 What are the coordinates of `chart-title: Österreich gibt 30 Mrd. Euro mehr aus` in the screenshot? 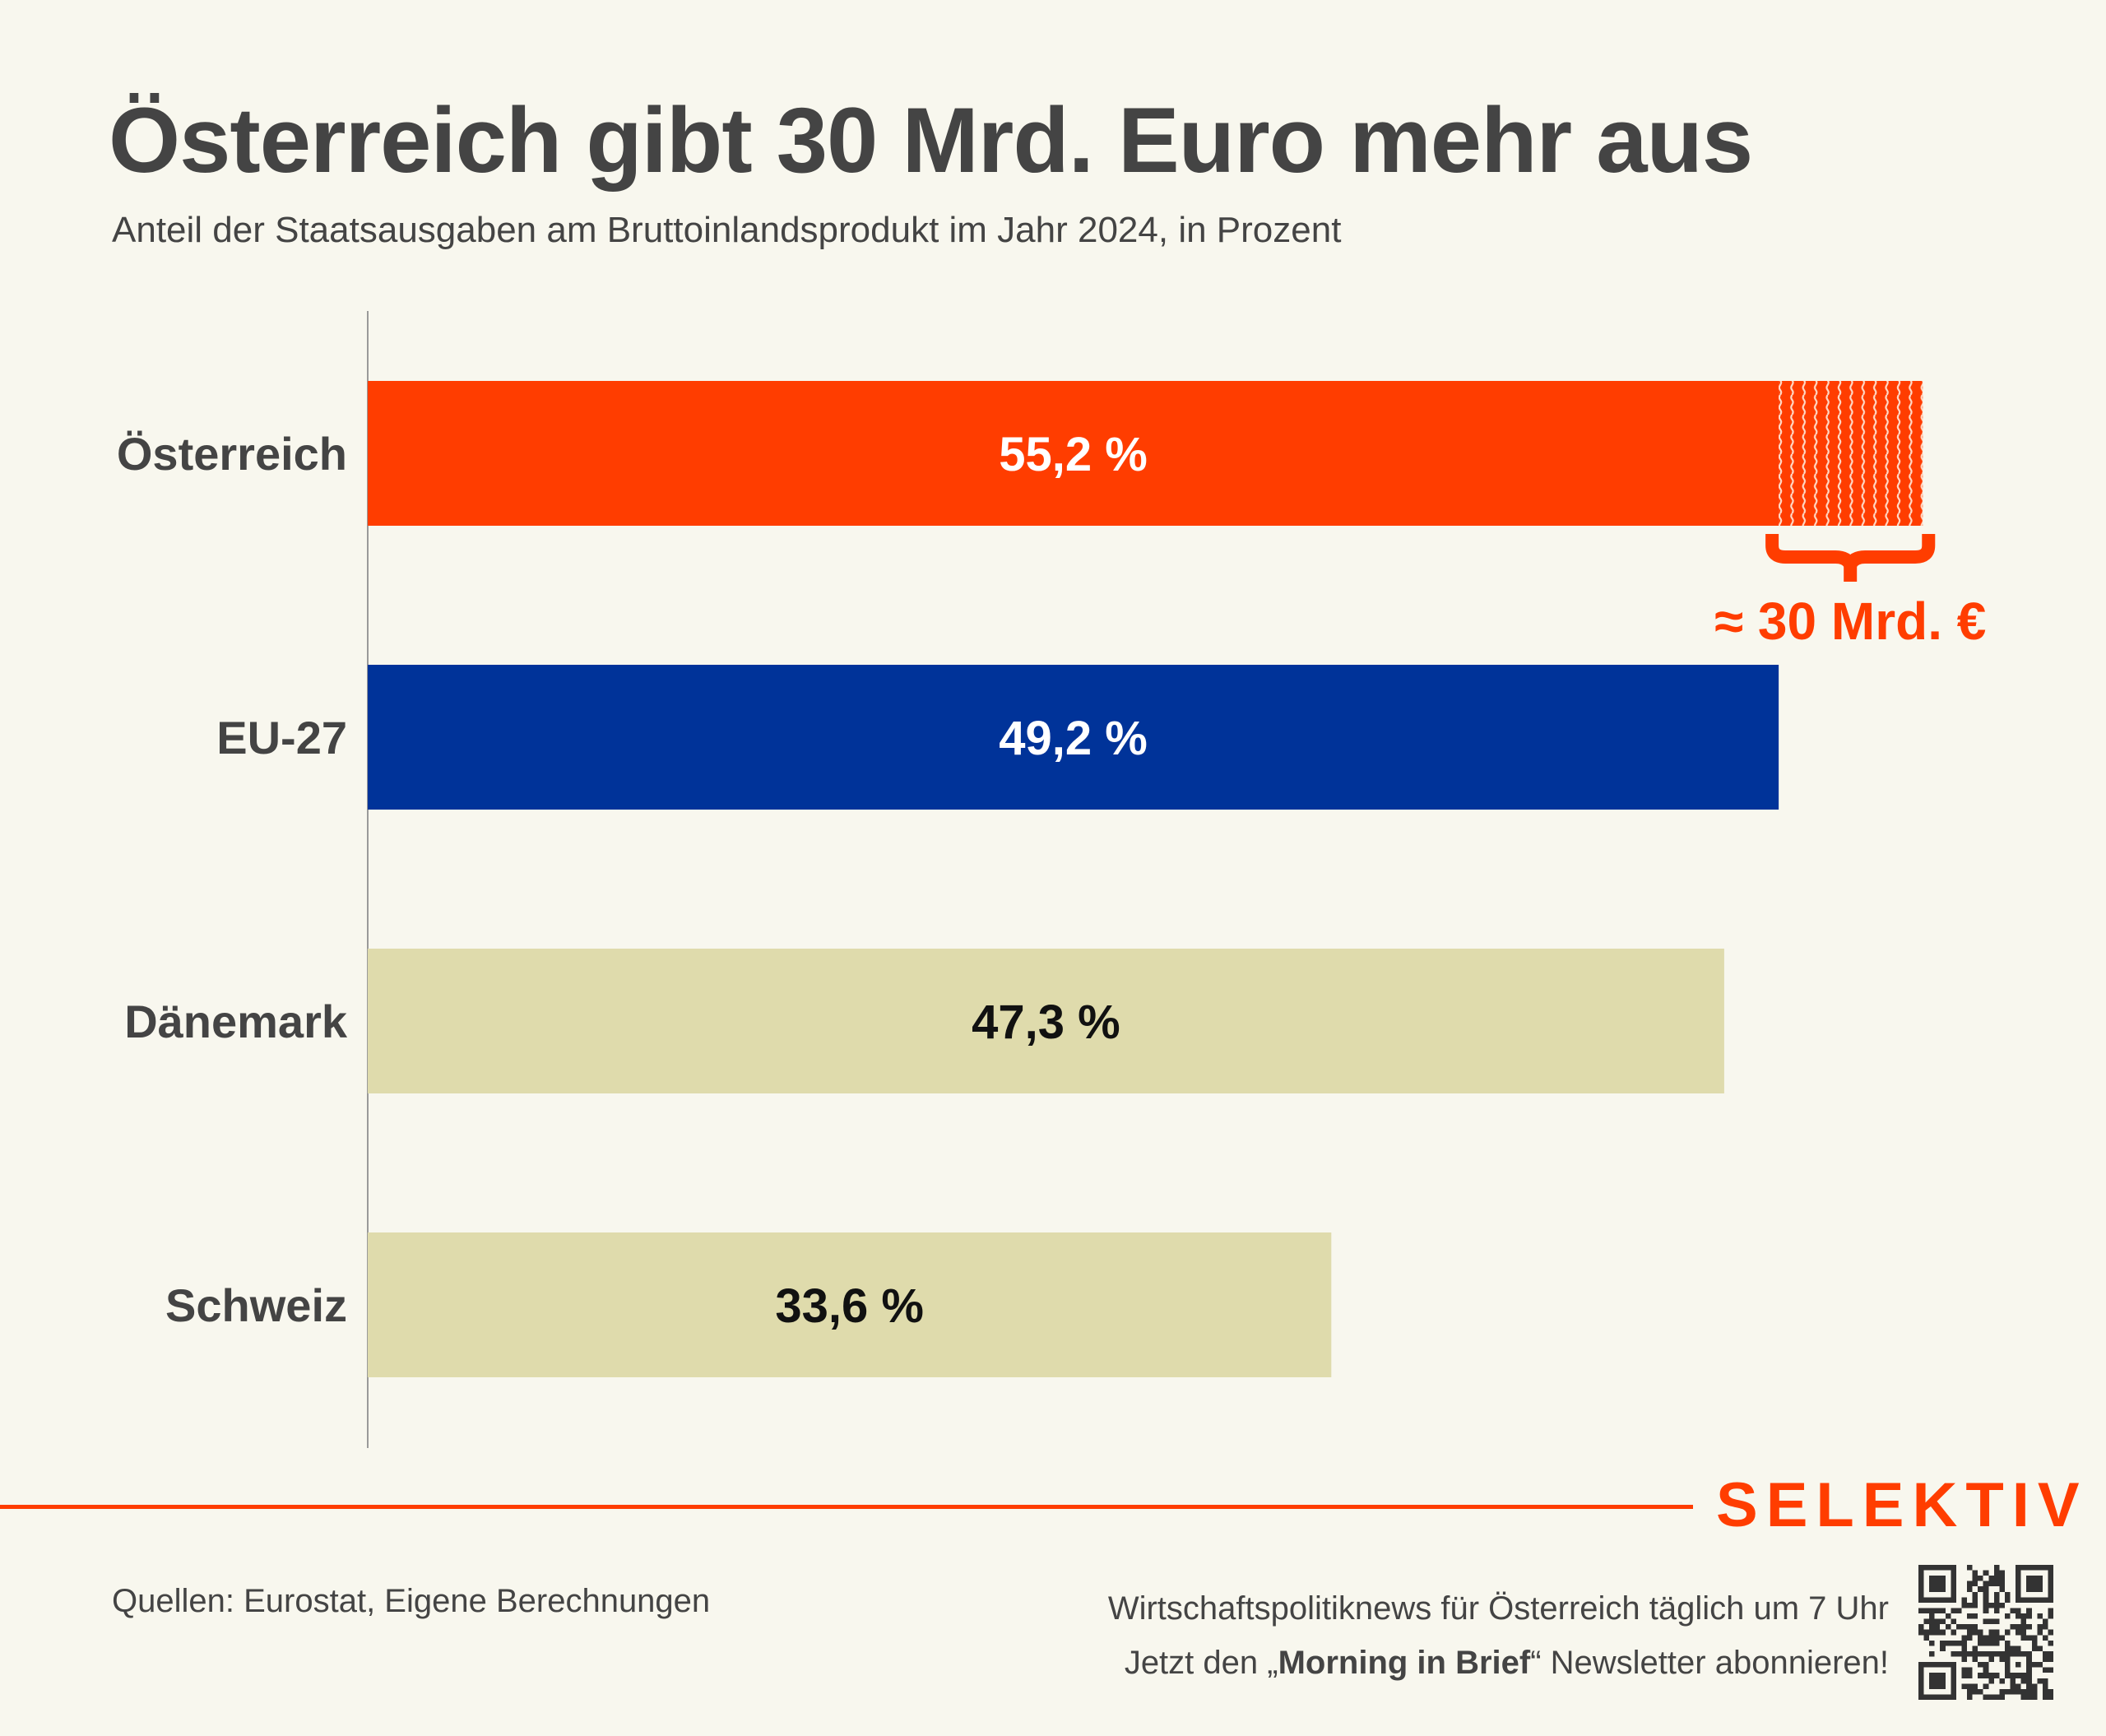 It's located at (931, 140).